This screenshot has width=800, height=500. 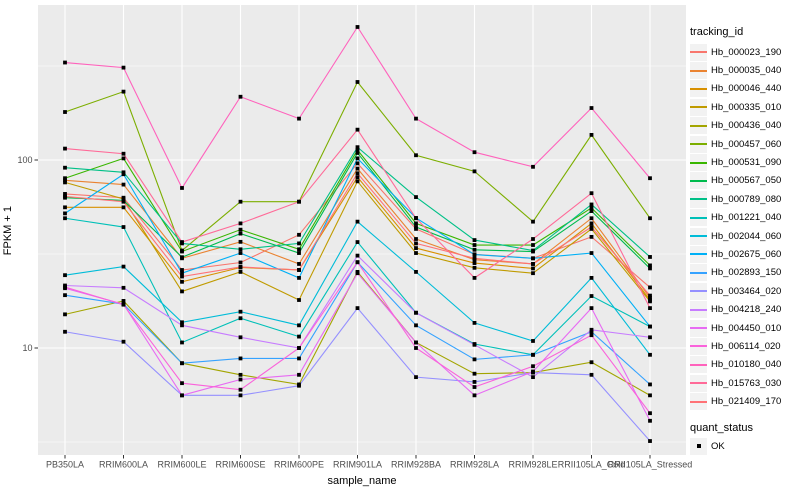 What do you see at coordinates (745, 144) in the screenshot?
I see `legend-item: Hb_000457_060` at bounding box center [745, 144].